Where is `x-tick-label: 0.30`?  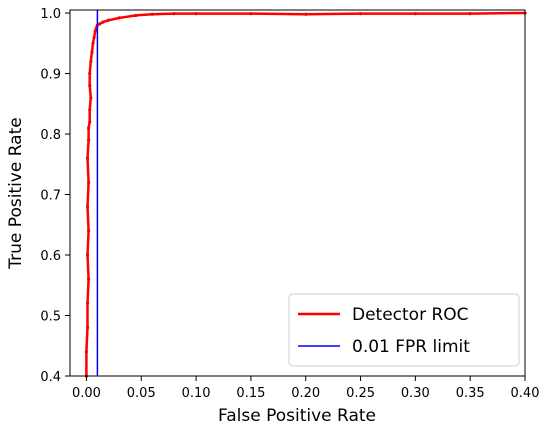 x-tick-label: 0.30 is located at coordinates (415, 393).